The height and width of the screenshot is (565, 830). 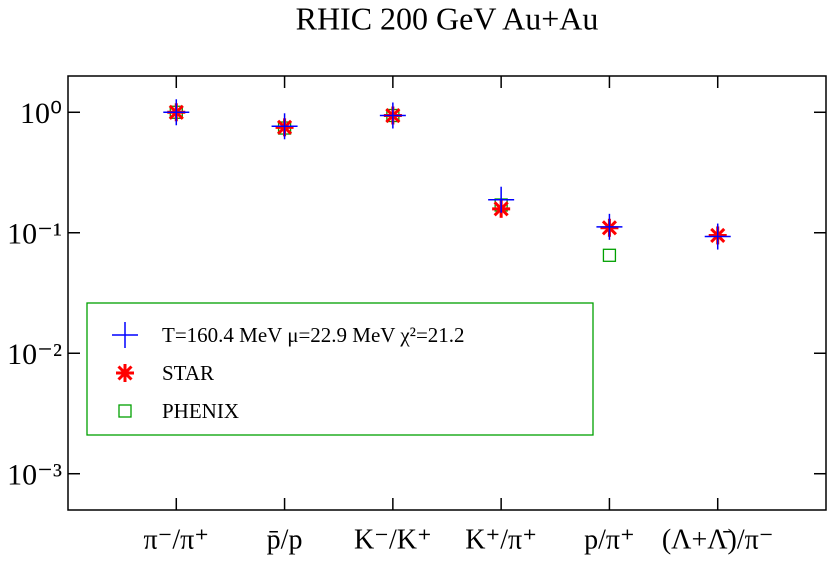 I want to click on chart-title: RHIC 200 GeV Au+Au, so click(x=447, y=18).